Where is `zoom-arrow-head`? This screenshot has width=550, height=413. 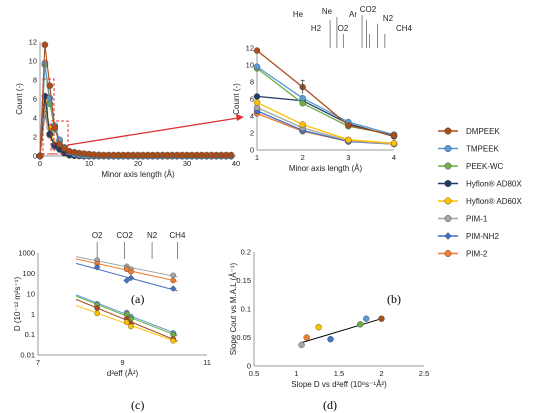
zoom-arrow-head is located at coordinates (240, 117).